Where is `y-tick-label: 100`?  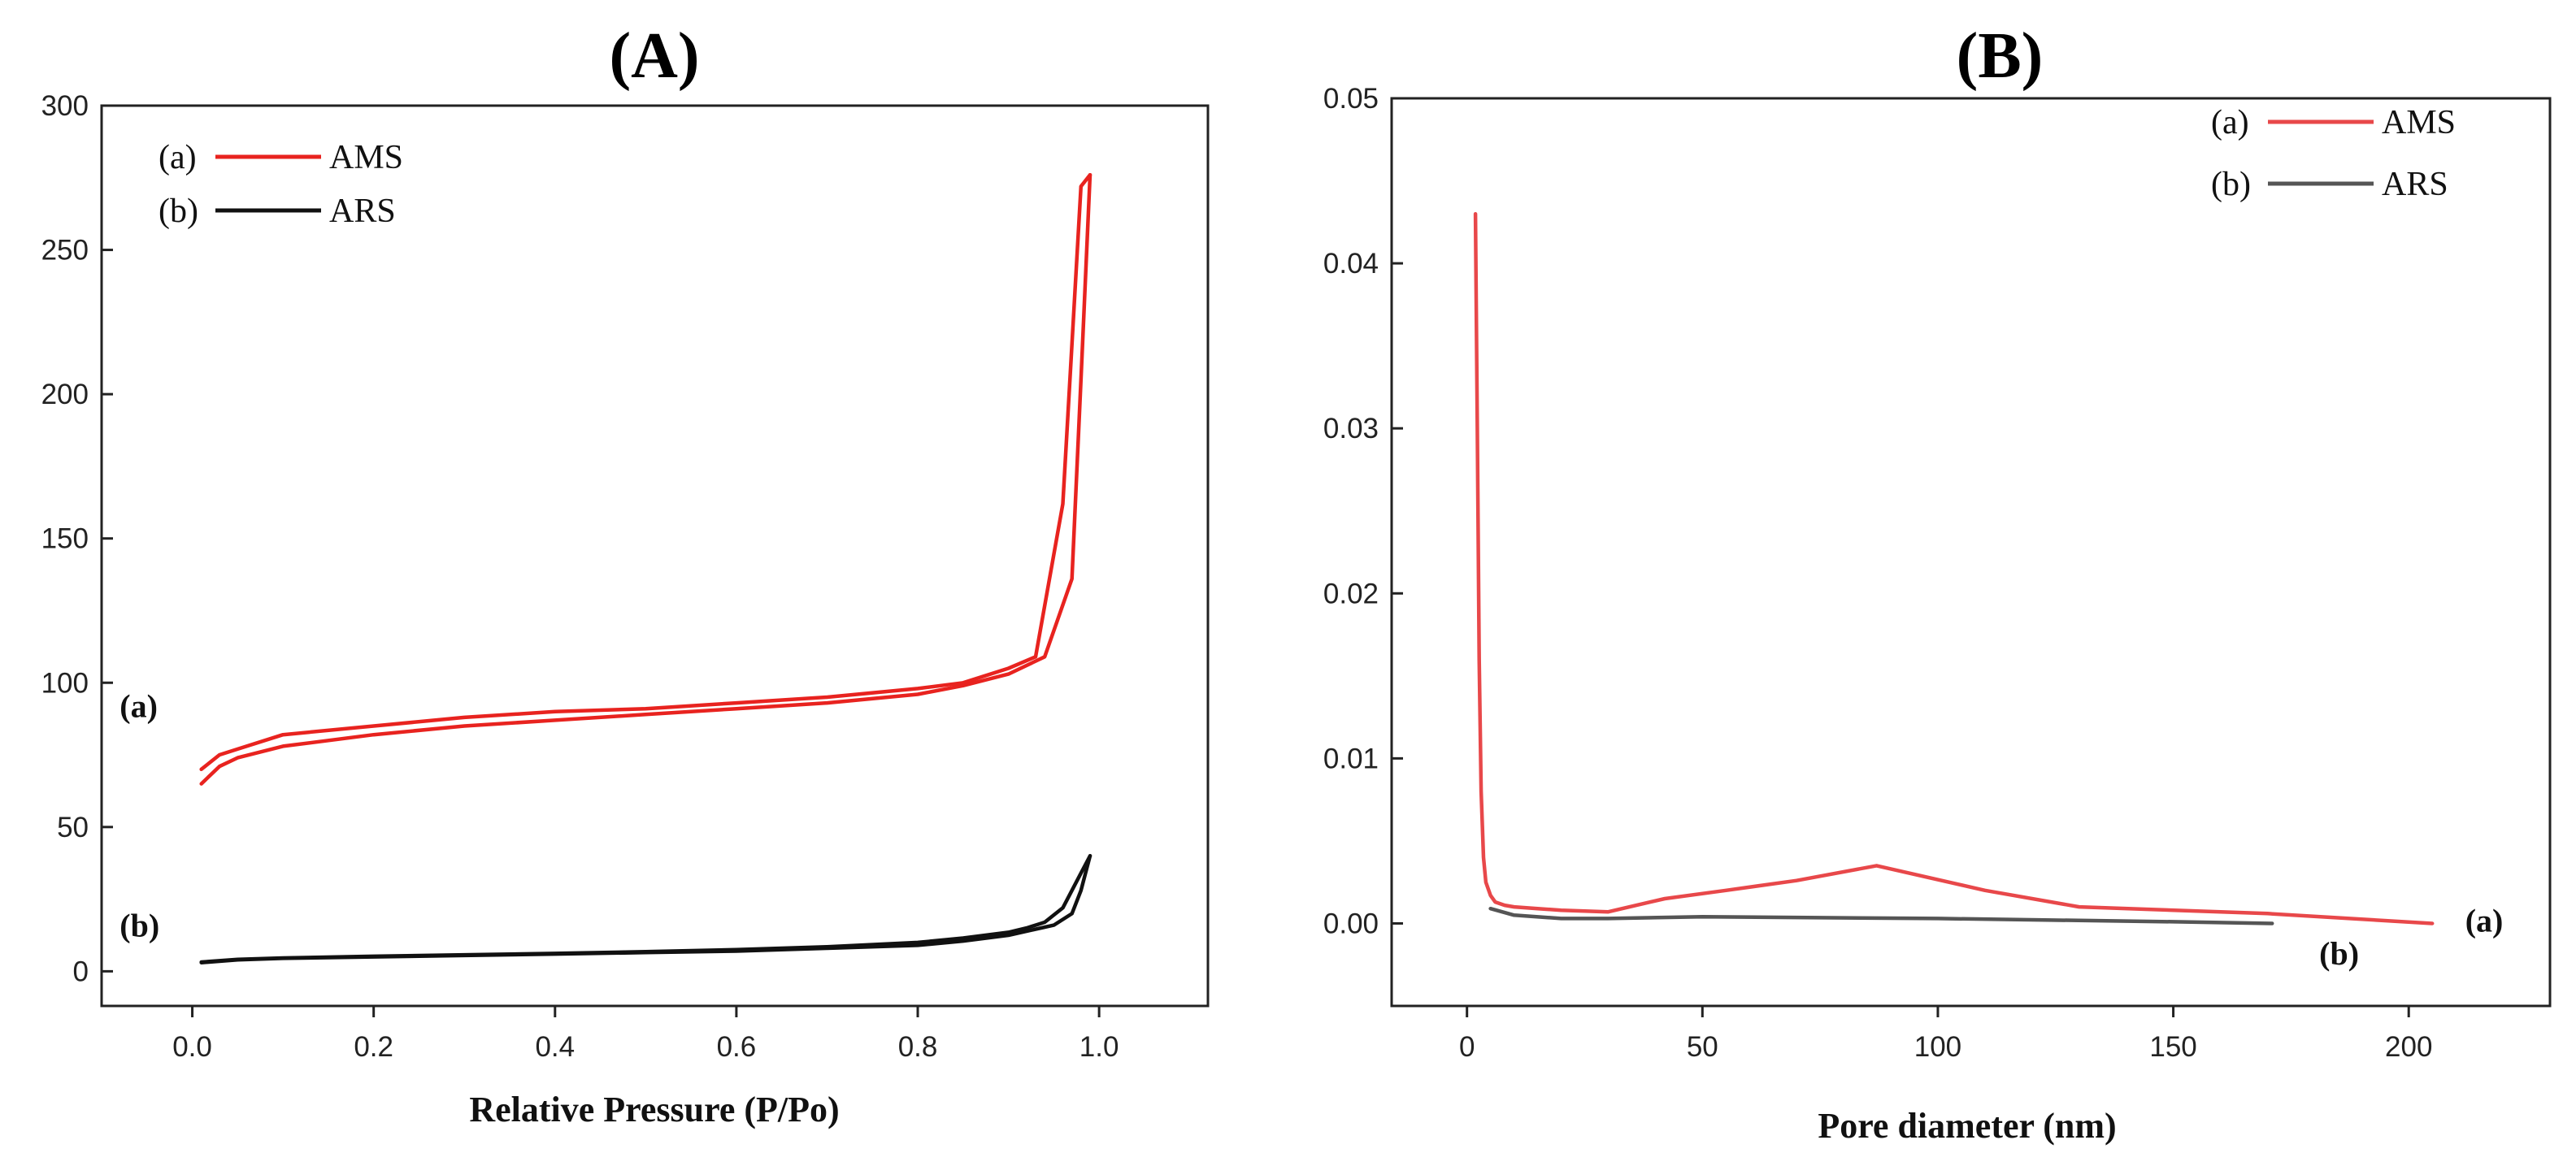 y-tick-label: 100 is located at coordinates (65, 683).